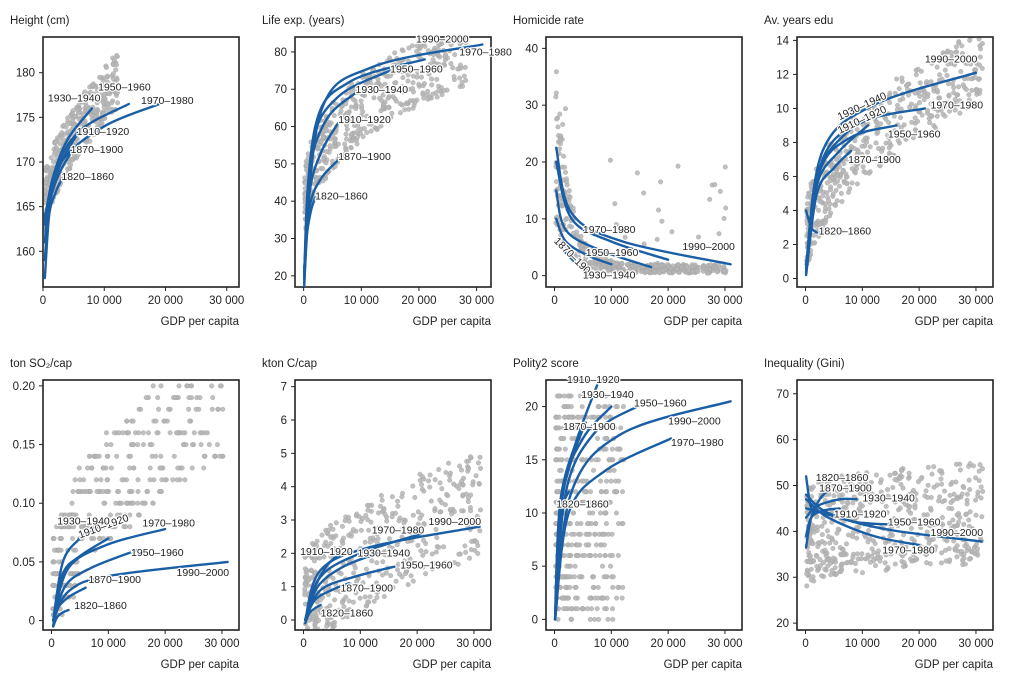 Image resolution: width=1009 pixels, height=685 pixels. What do you see at coordinates (361, 301) in the screenshot?
I see `x-tick-label: 10 000` at bounding box center [361, 301].